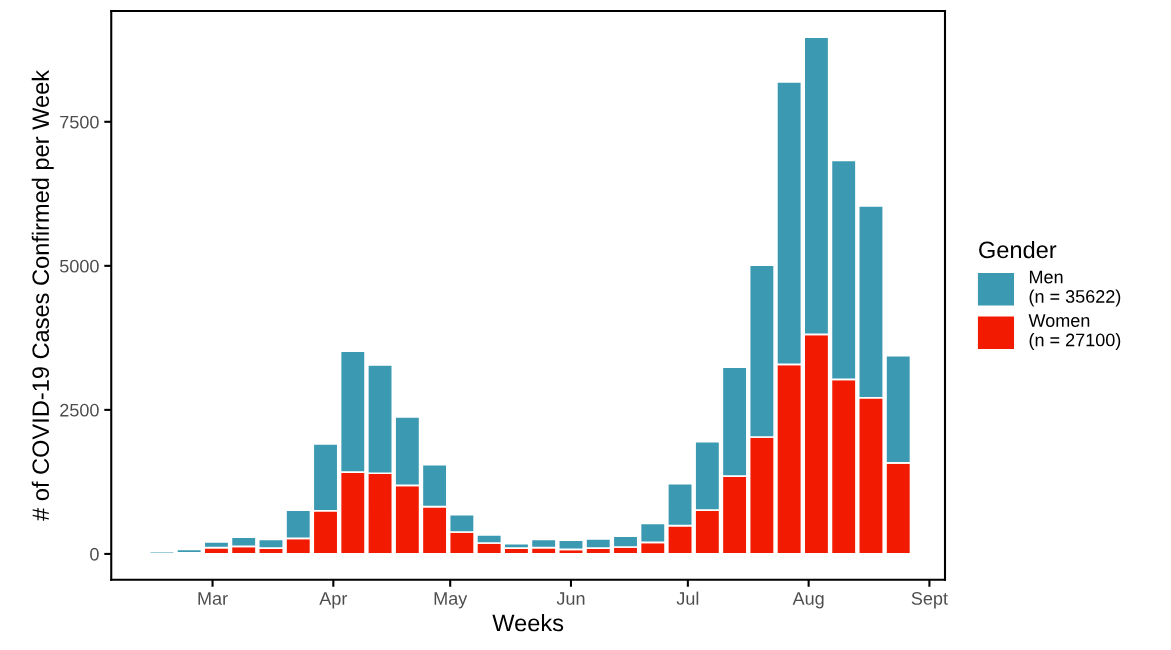 The image size is (1171, 650). I want to click on y-tick-label: 2500, so click(79, 410).